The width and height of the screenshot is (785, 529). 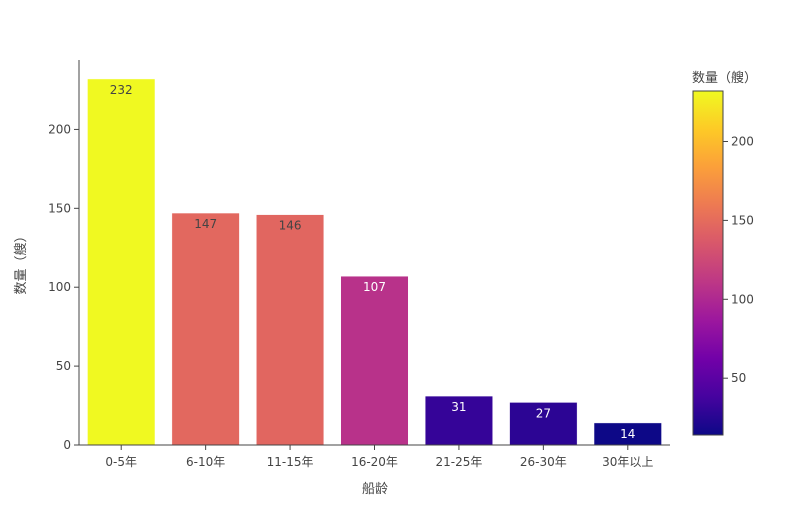 What do you see at coordinates (290, 462) in the screenshot?
I see `x-tick-label: 11-15年` at bounding box center [290, 462].